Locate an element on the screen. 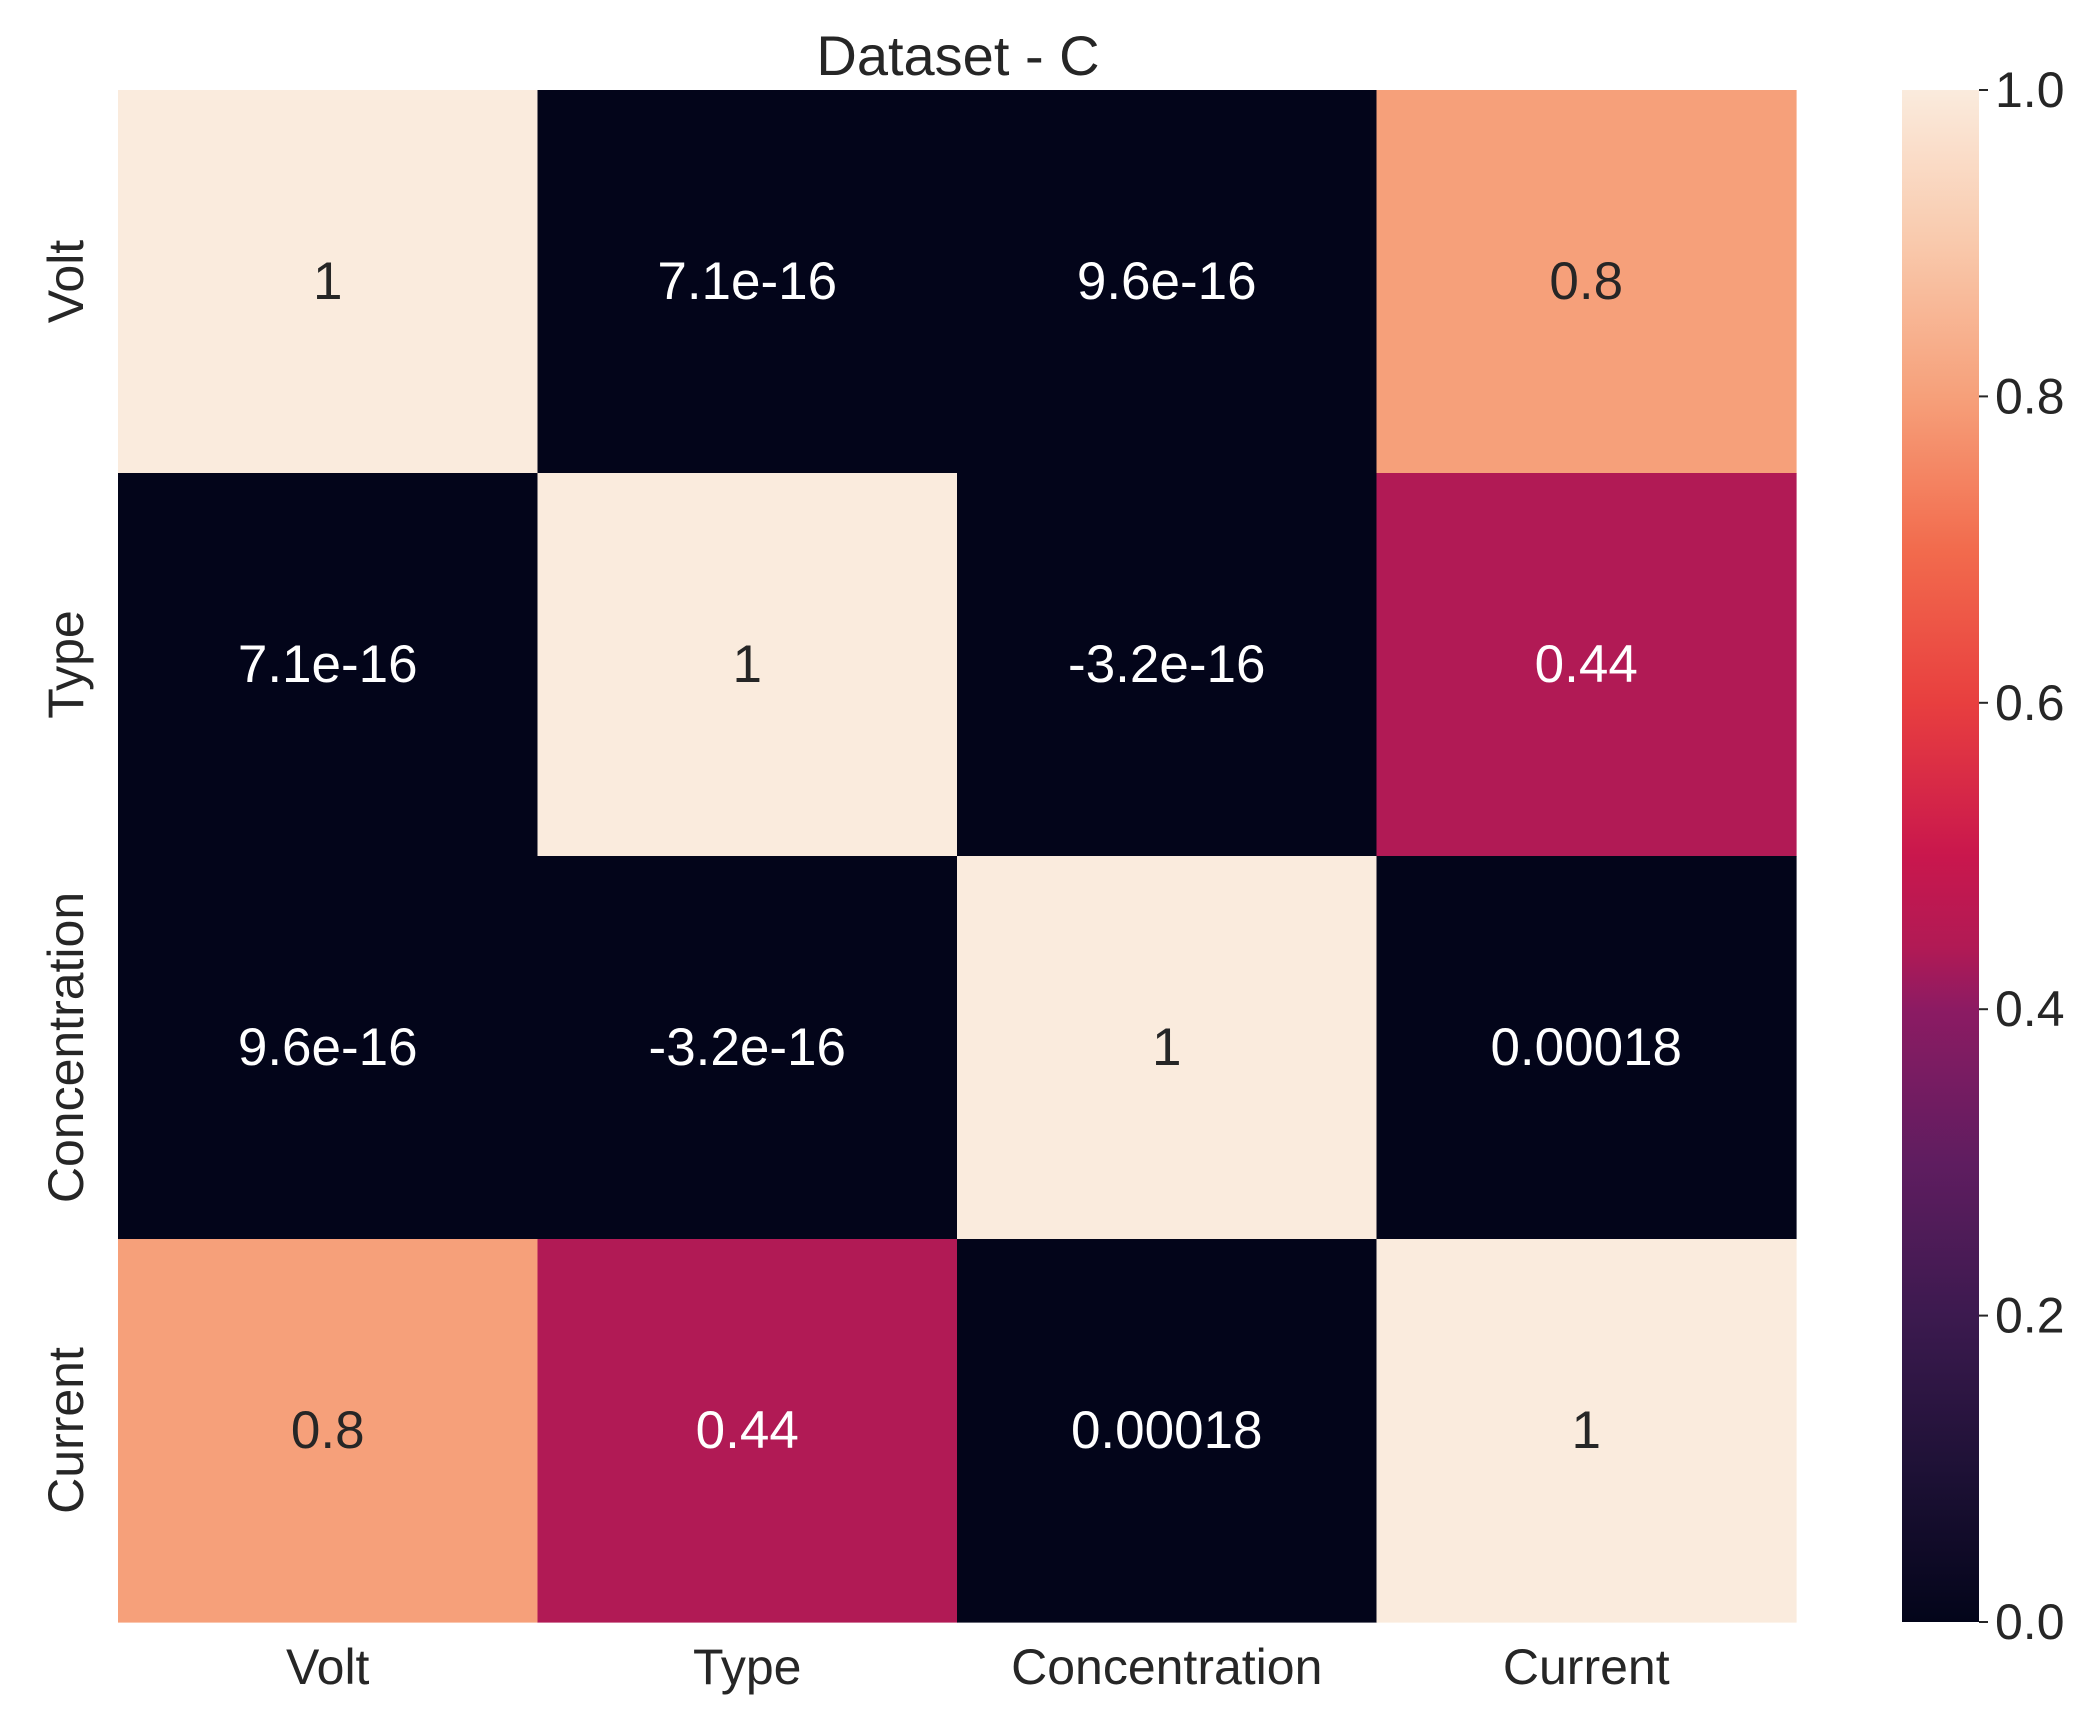  heatmap-cell-concentration-type is located at coordinates (747, 1048).